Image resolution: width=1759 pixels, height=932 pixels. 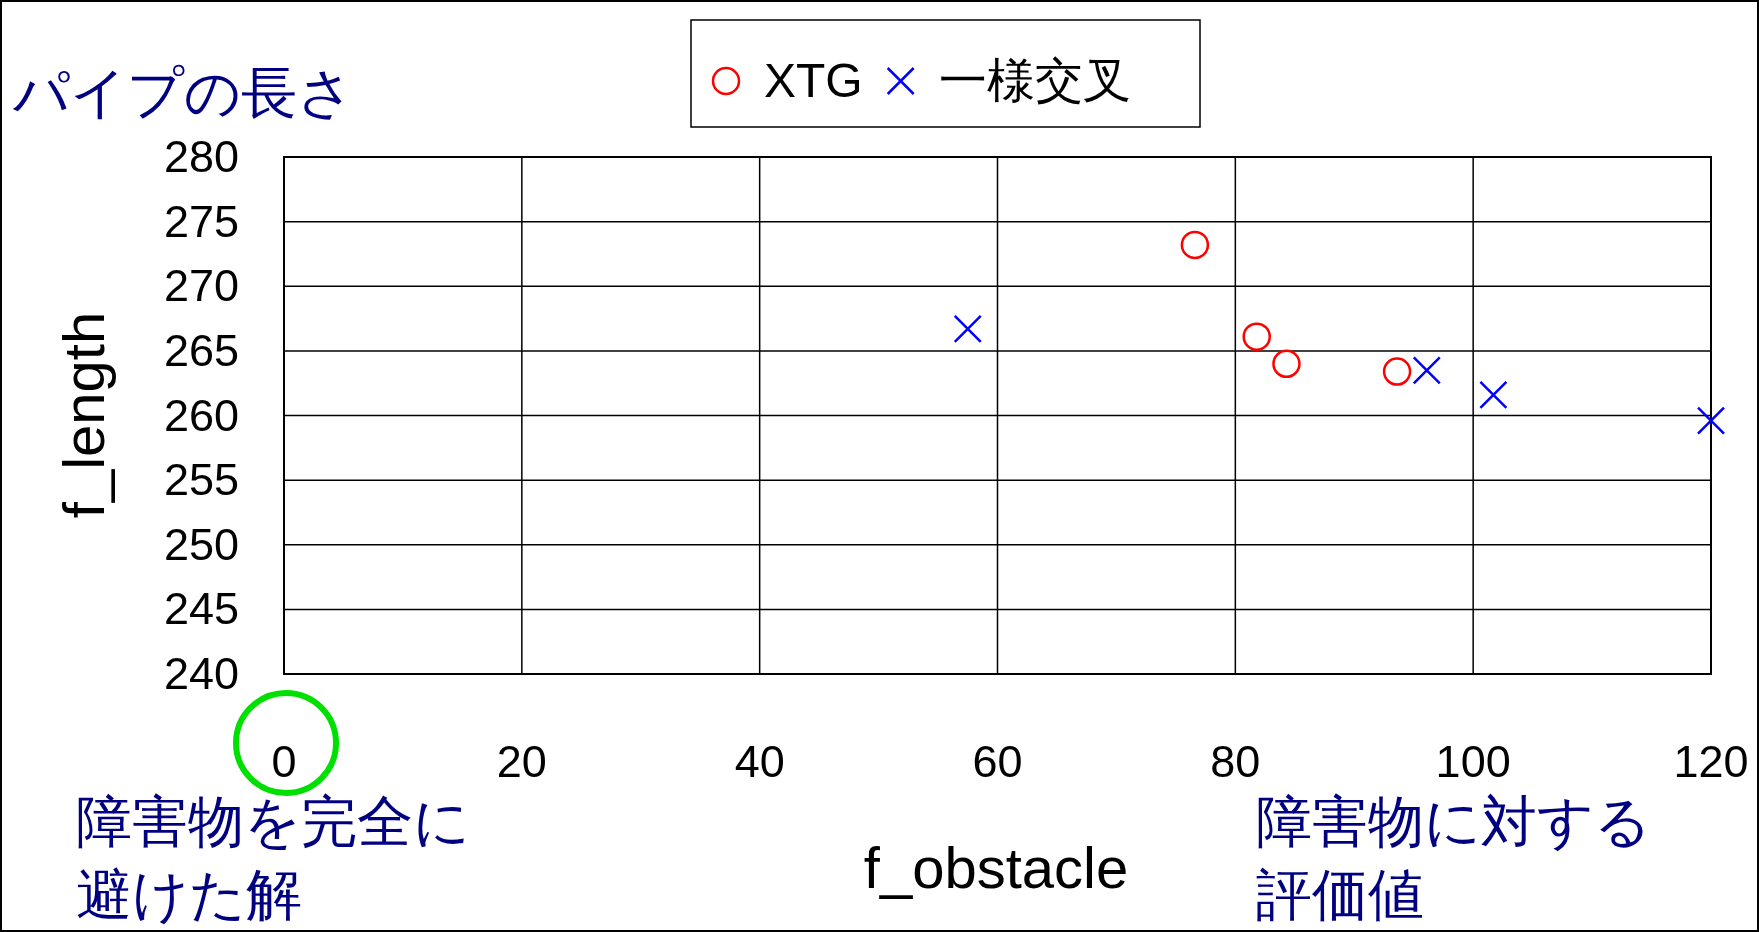 I want to click on y-tick-label: 245, so click(x=201, y=609).